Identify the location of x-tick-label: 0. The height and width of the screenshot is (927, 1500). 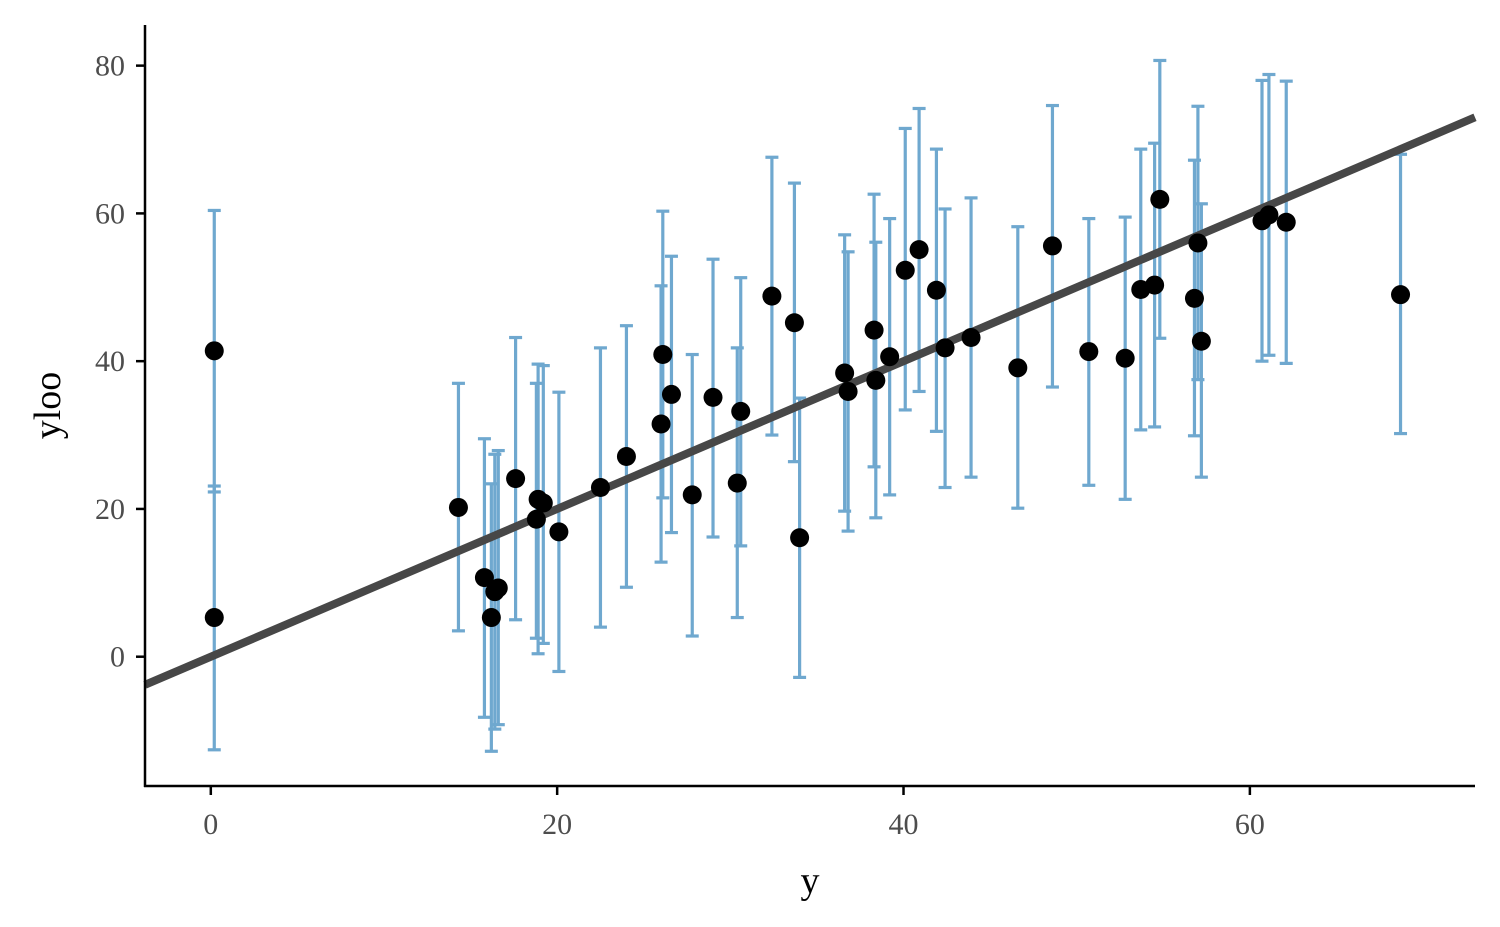
(210, 824).